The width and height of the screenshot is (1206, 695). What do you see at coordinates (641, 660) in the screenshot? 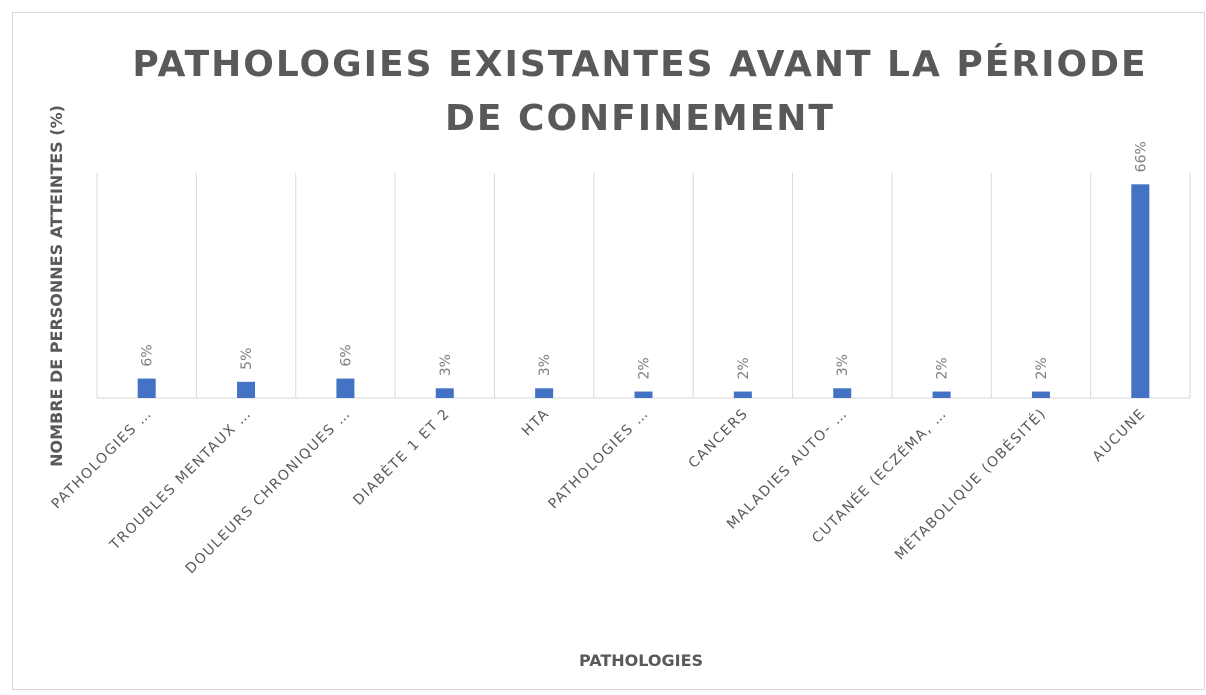
I see `x-axis-title: PATHOLOGIES` at bounding box center [641, 660].